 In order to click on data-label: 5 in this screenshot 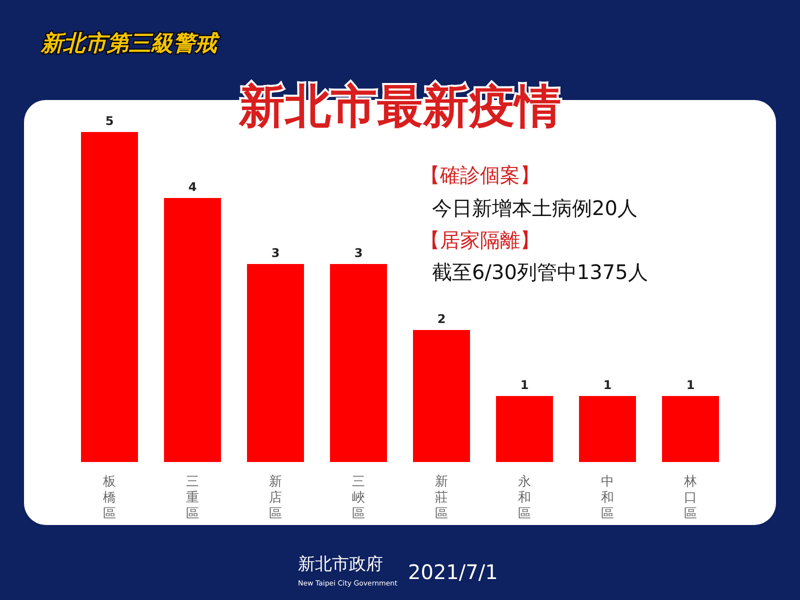, I will do `click(109, 121)`.